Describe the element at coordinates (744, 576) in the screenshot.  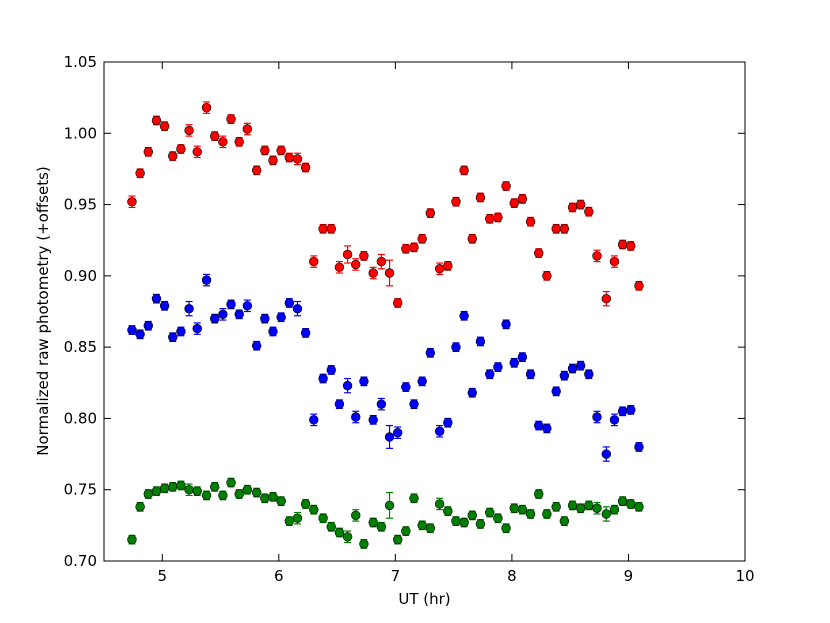
I see `x-tick-label: 10` at that location.